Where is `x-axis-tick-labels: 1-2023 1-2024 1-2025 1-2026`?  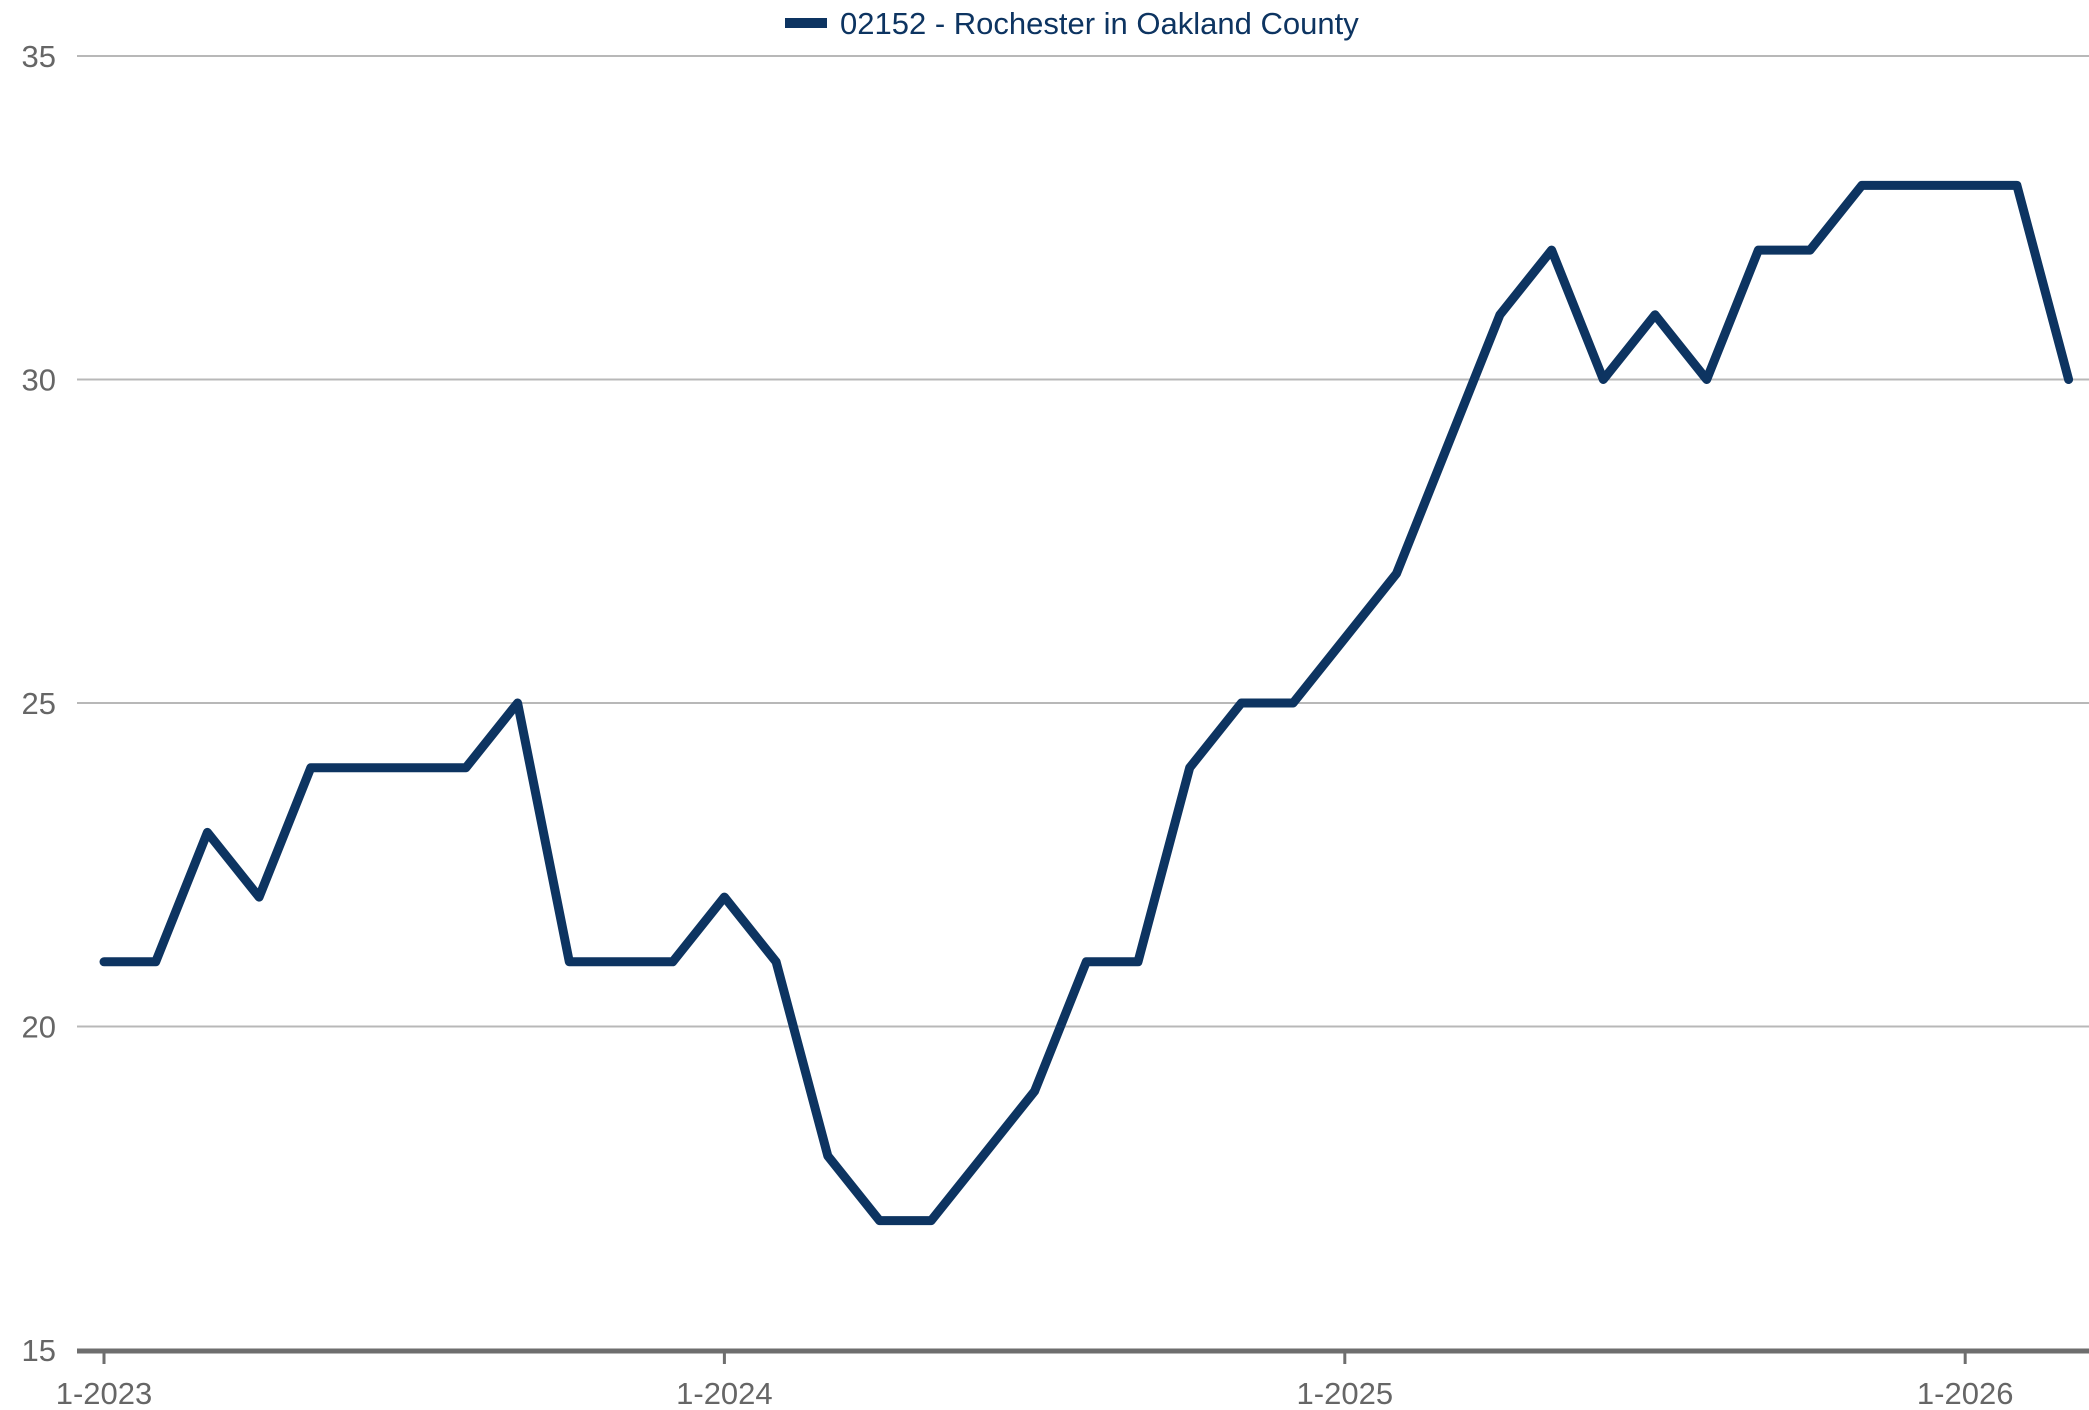 x-axis-tick-labels: 1-2023 1-2024 1-2025 1-2026 is located at coordinates (1035, 1393).